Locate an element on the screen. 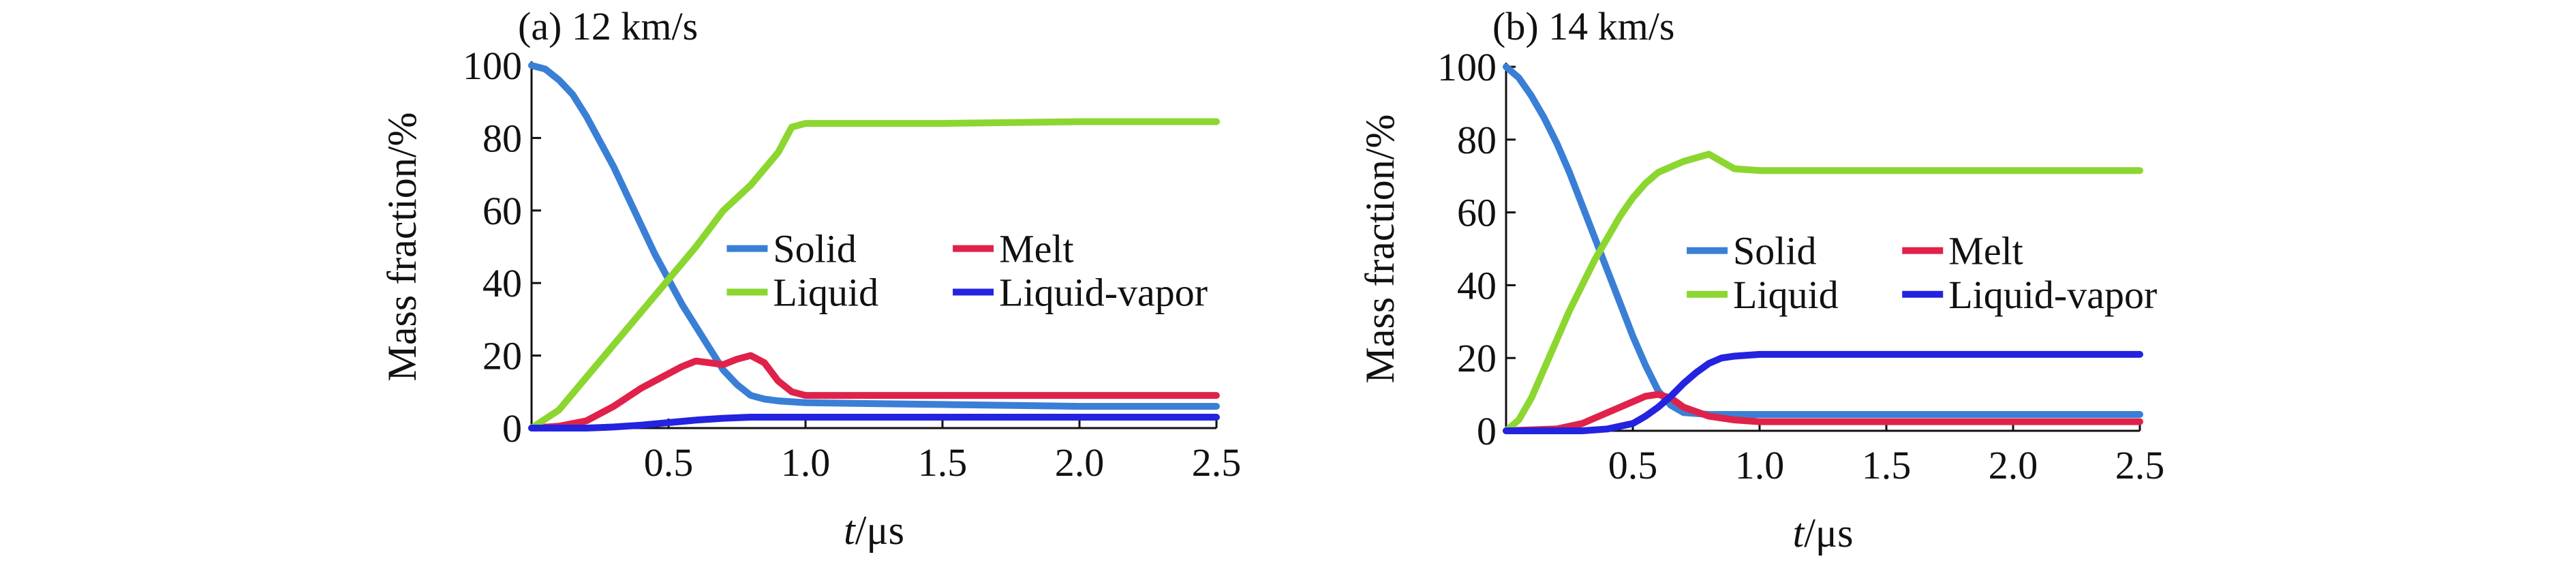  panel-title: (a) 12 km/s is located at coordinates (608, 26).